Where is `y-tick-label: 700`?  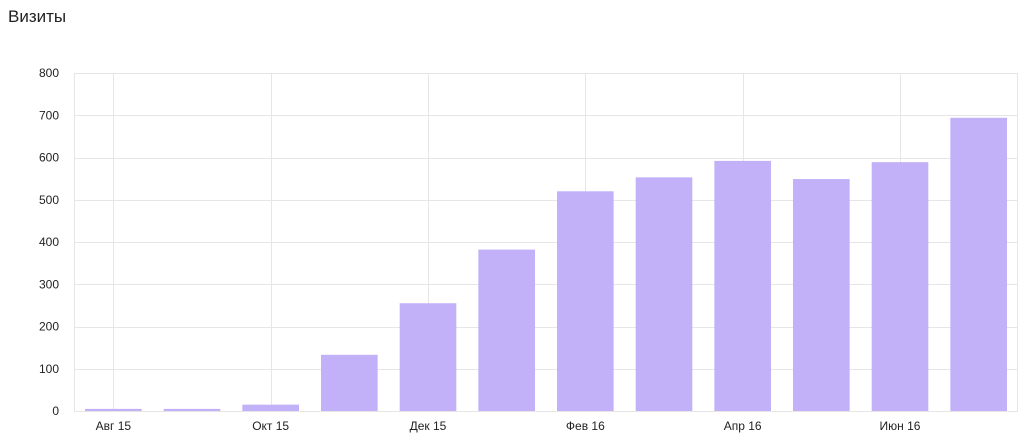
y-tick-label: 700 is located at coordinates (49, 115).